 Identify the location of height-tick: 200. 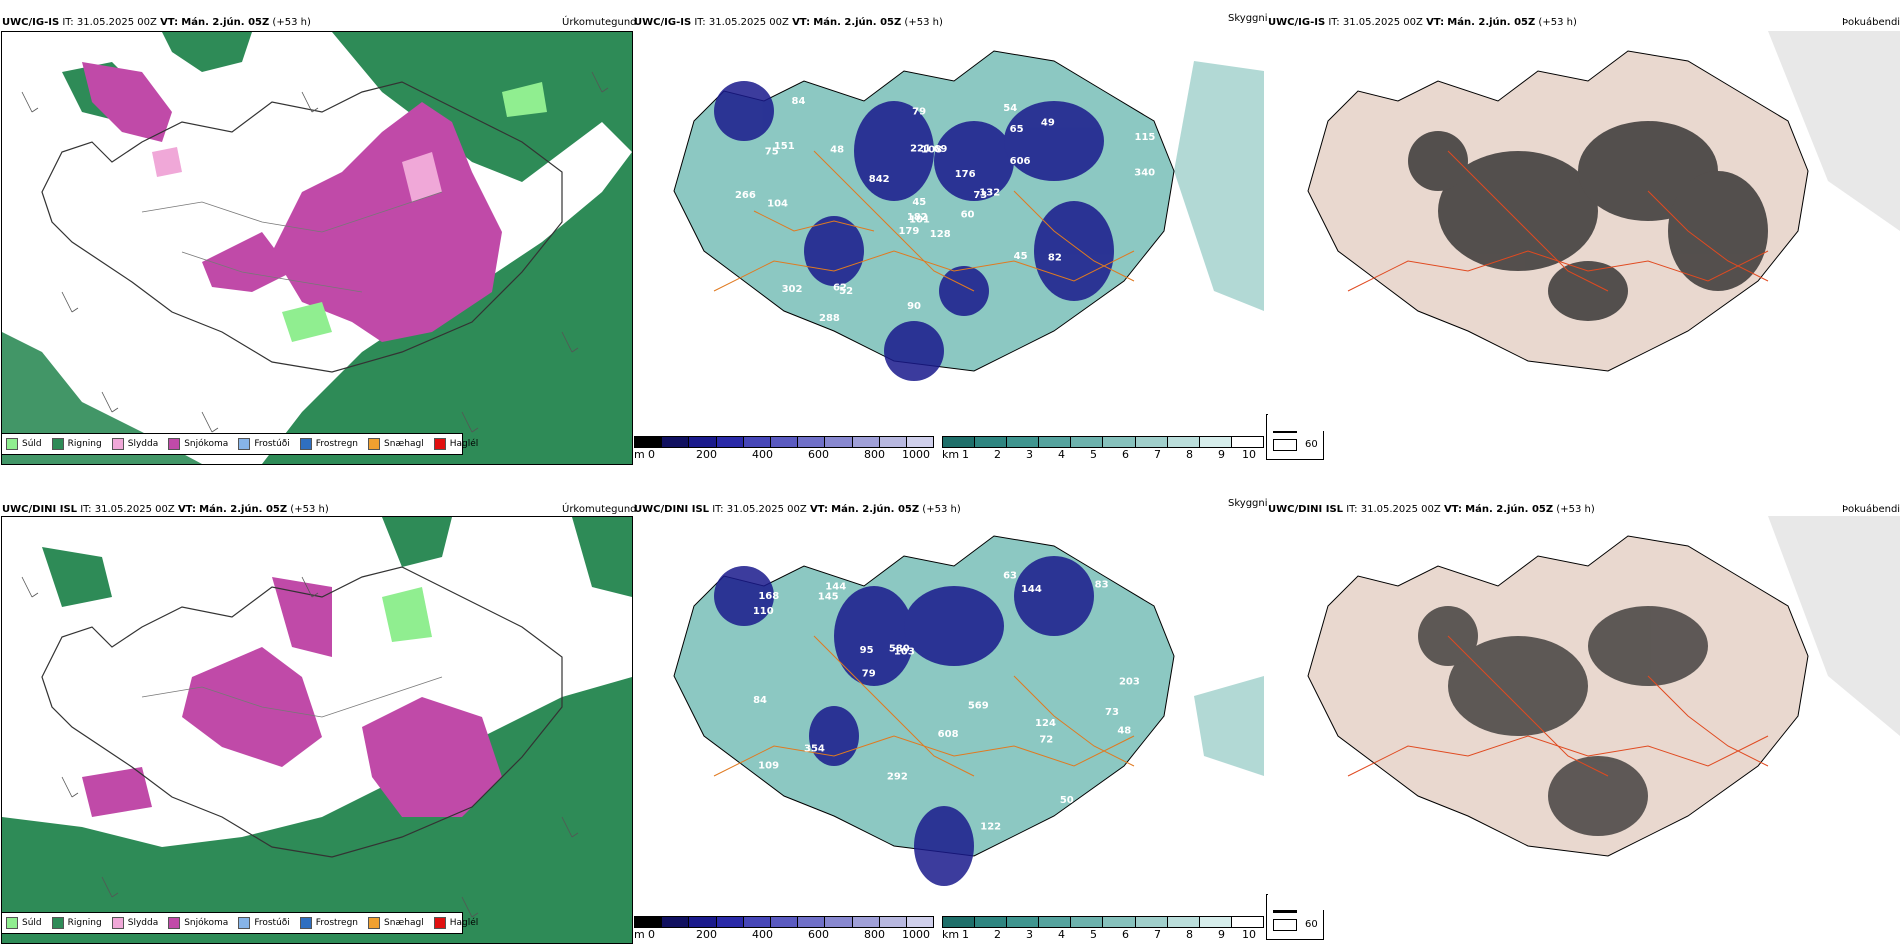
(706, 934).